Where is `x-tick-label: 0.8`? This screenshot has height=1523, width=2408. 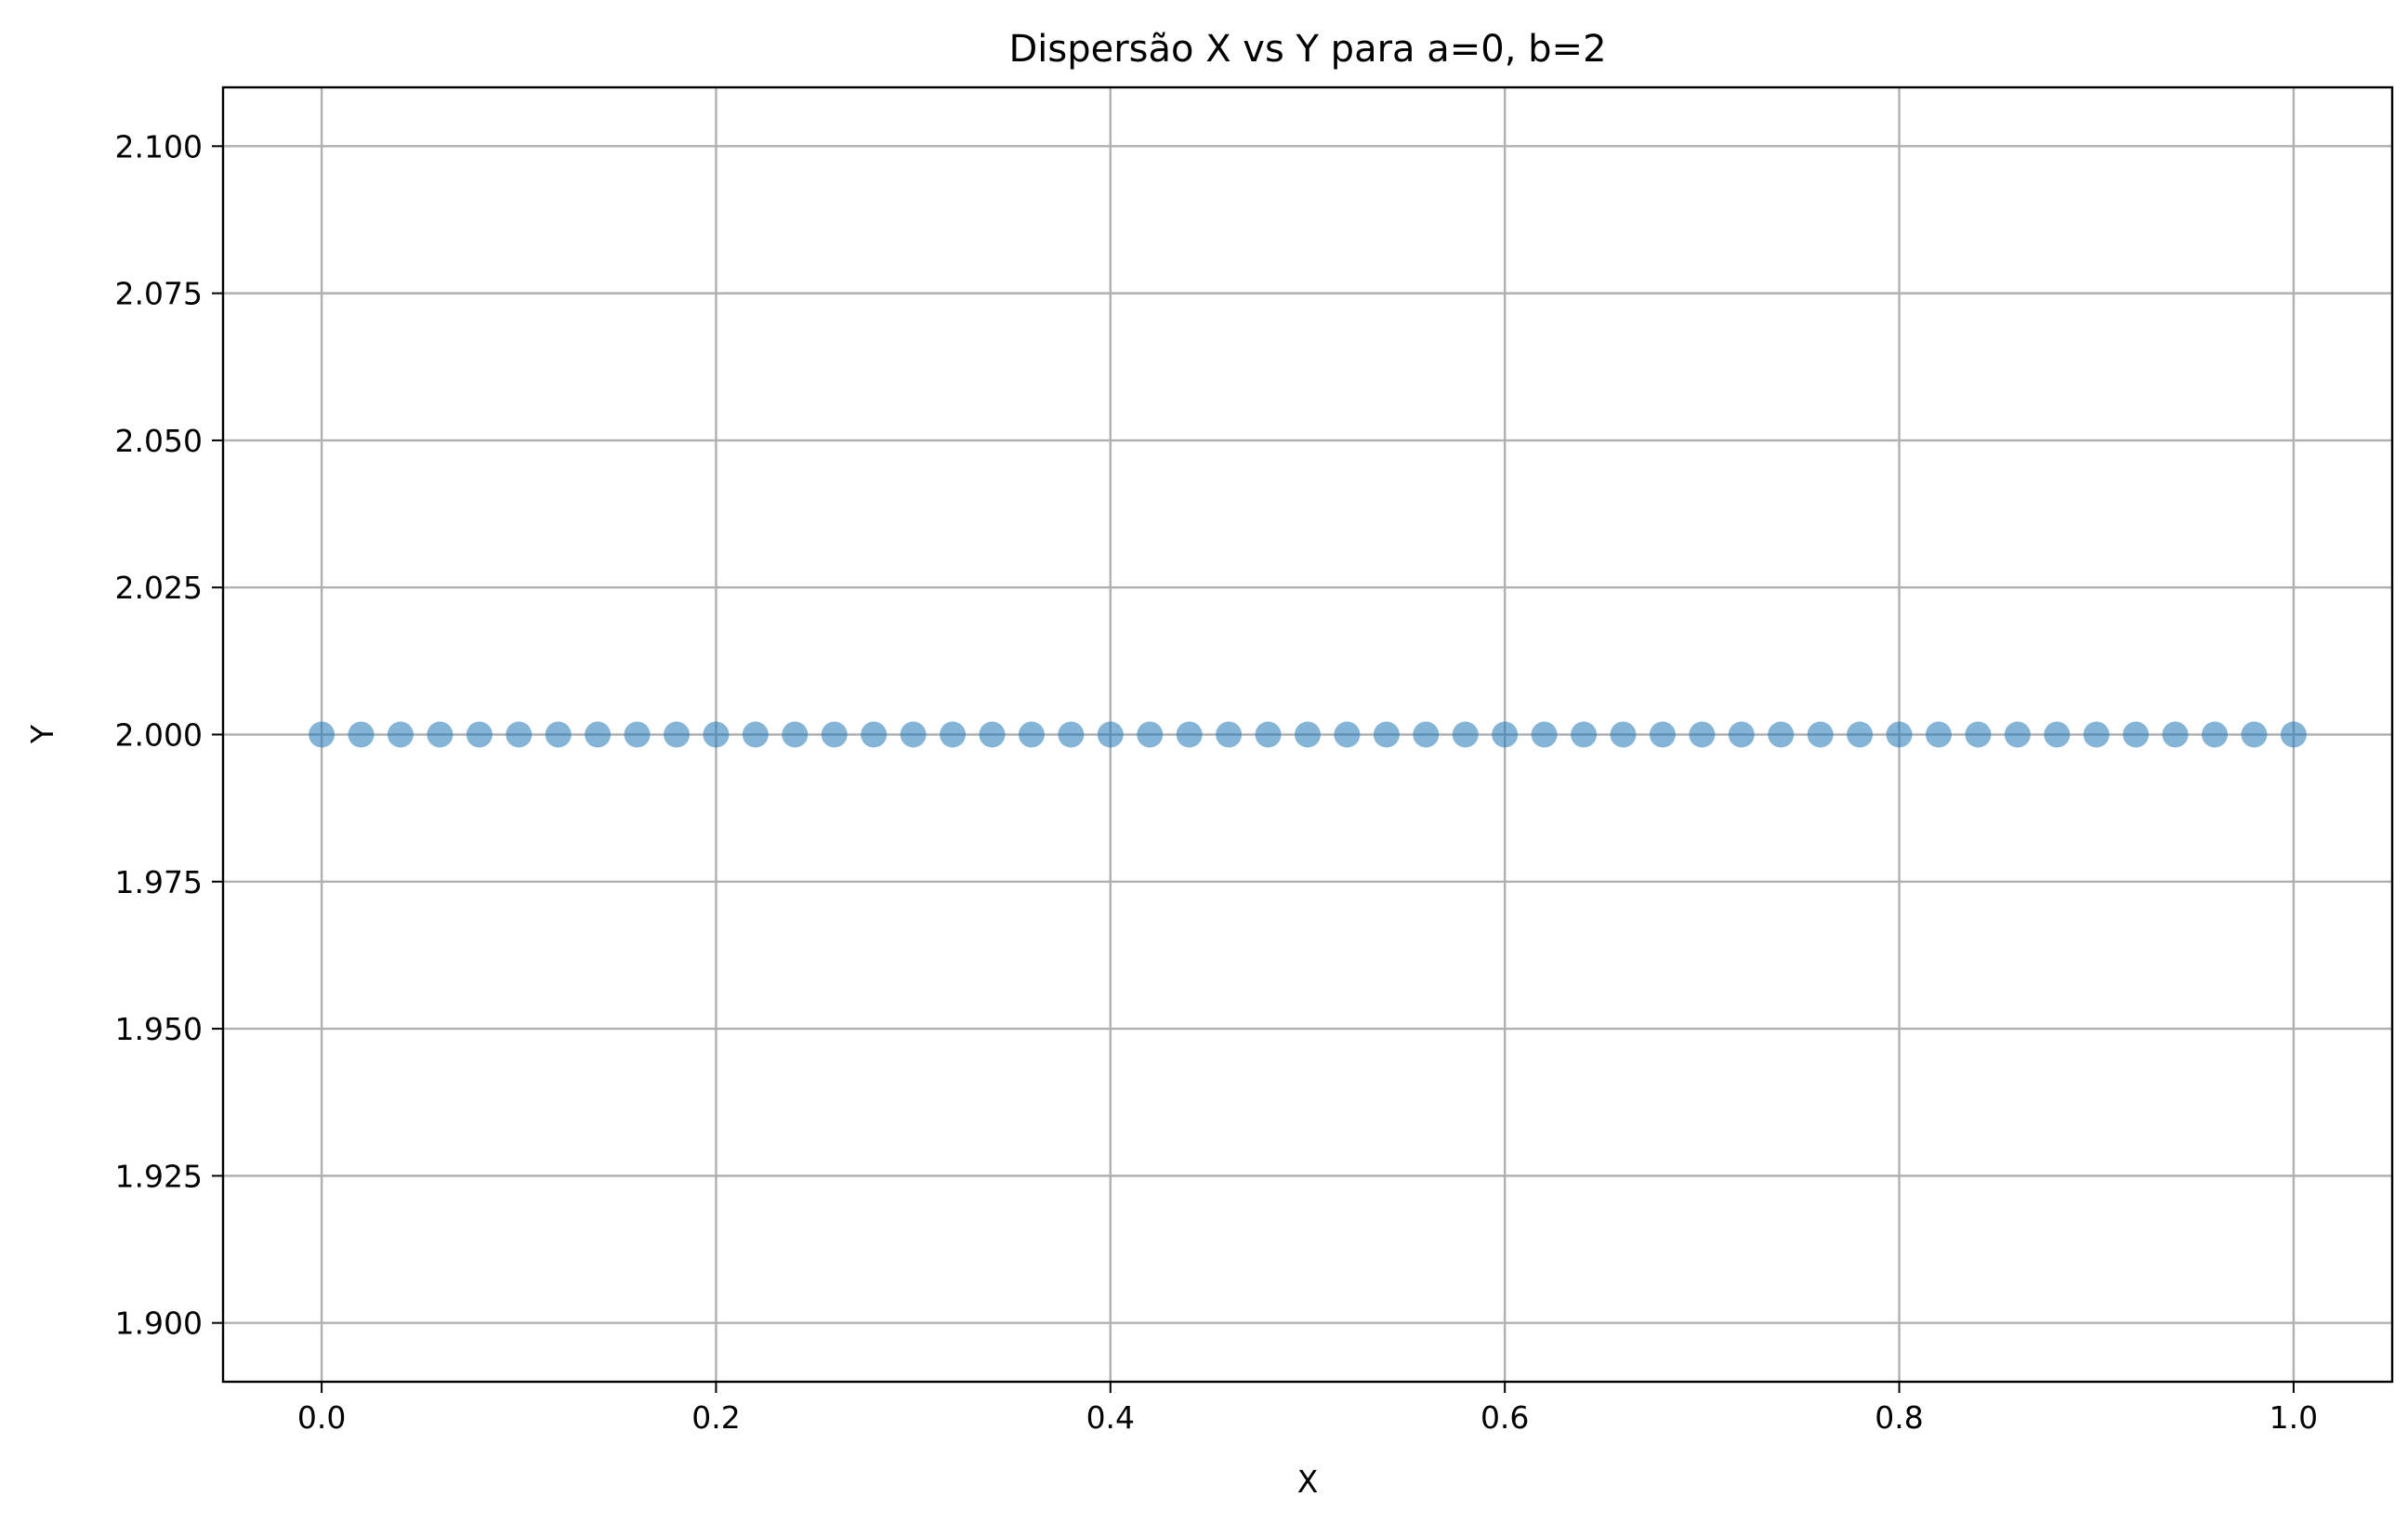
x-tick-label: 0.8 is located at coordinates (1899, 1418).